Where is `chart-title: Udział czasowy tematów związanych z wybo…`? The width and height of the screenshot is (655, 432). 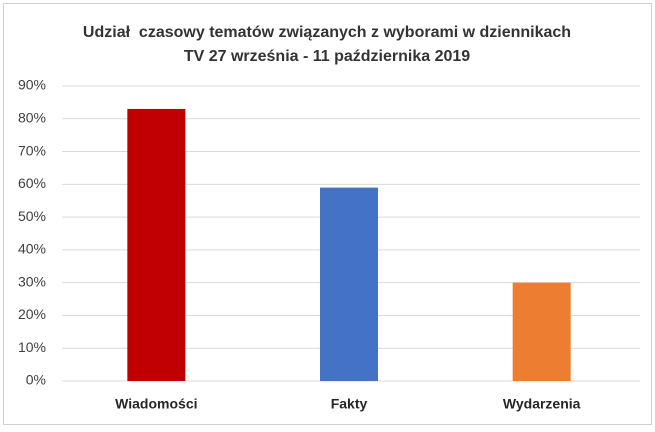
chart-title: Udział czasowy tematów związanych z wybo… is located at coordinates (327, 32).